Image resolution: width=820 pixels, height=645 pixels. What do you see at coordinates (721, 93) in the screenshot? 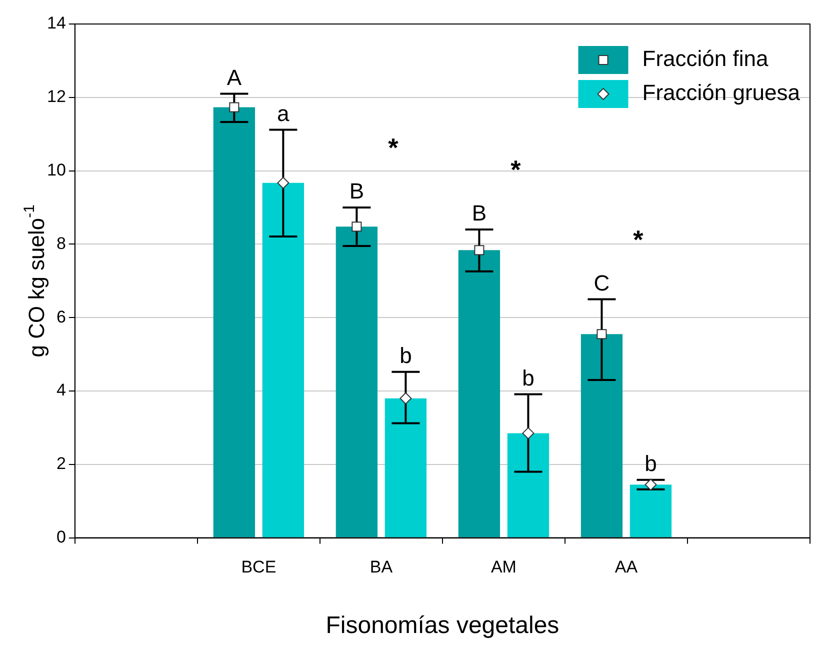
I see `legend-label: Fracción gruesa` at bounding box center [721, 93].